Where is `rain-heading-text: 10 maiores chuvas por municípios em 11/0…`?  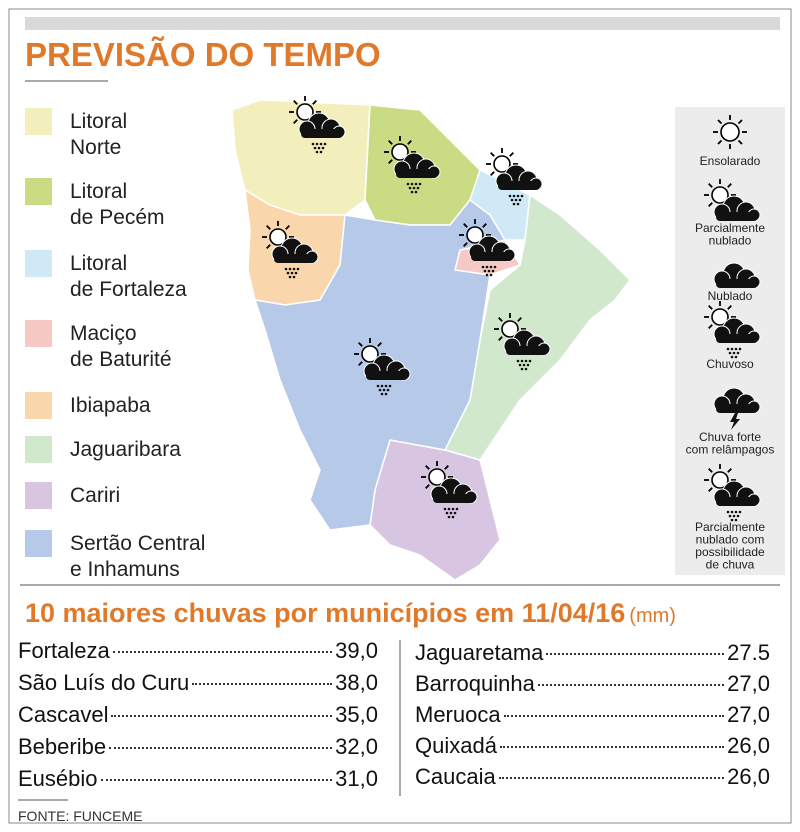
rain-heading-text: 10 maiores chuvas por municípios em 11/0… is located at coordinates (325, 613).